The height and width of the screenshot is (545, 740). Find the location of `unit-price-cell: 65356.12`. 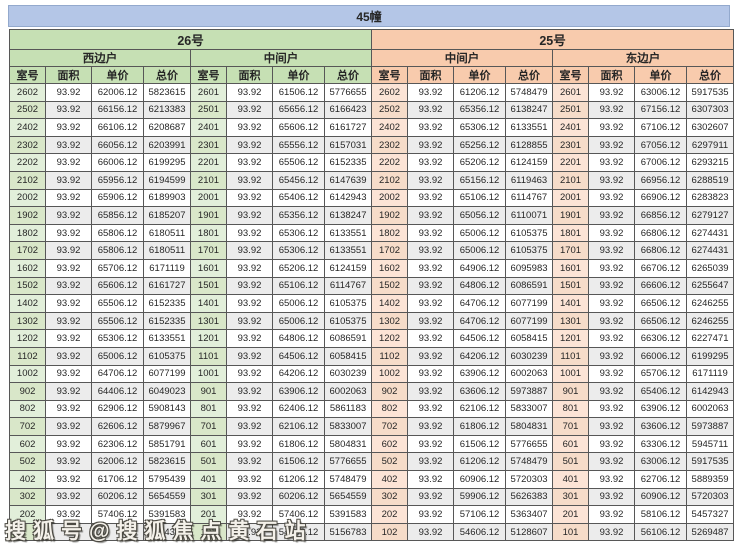

unit-price-cell: 65356.12 is located at coordinates (480, 110).